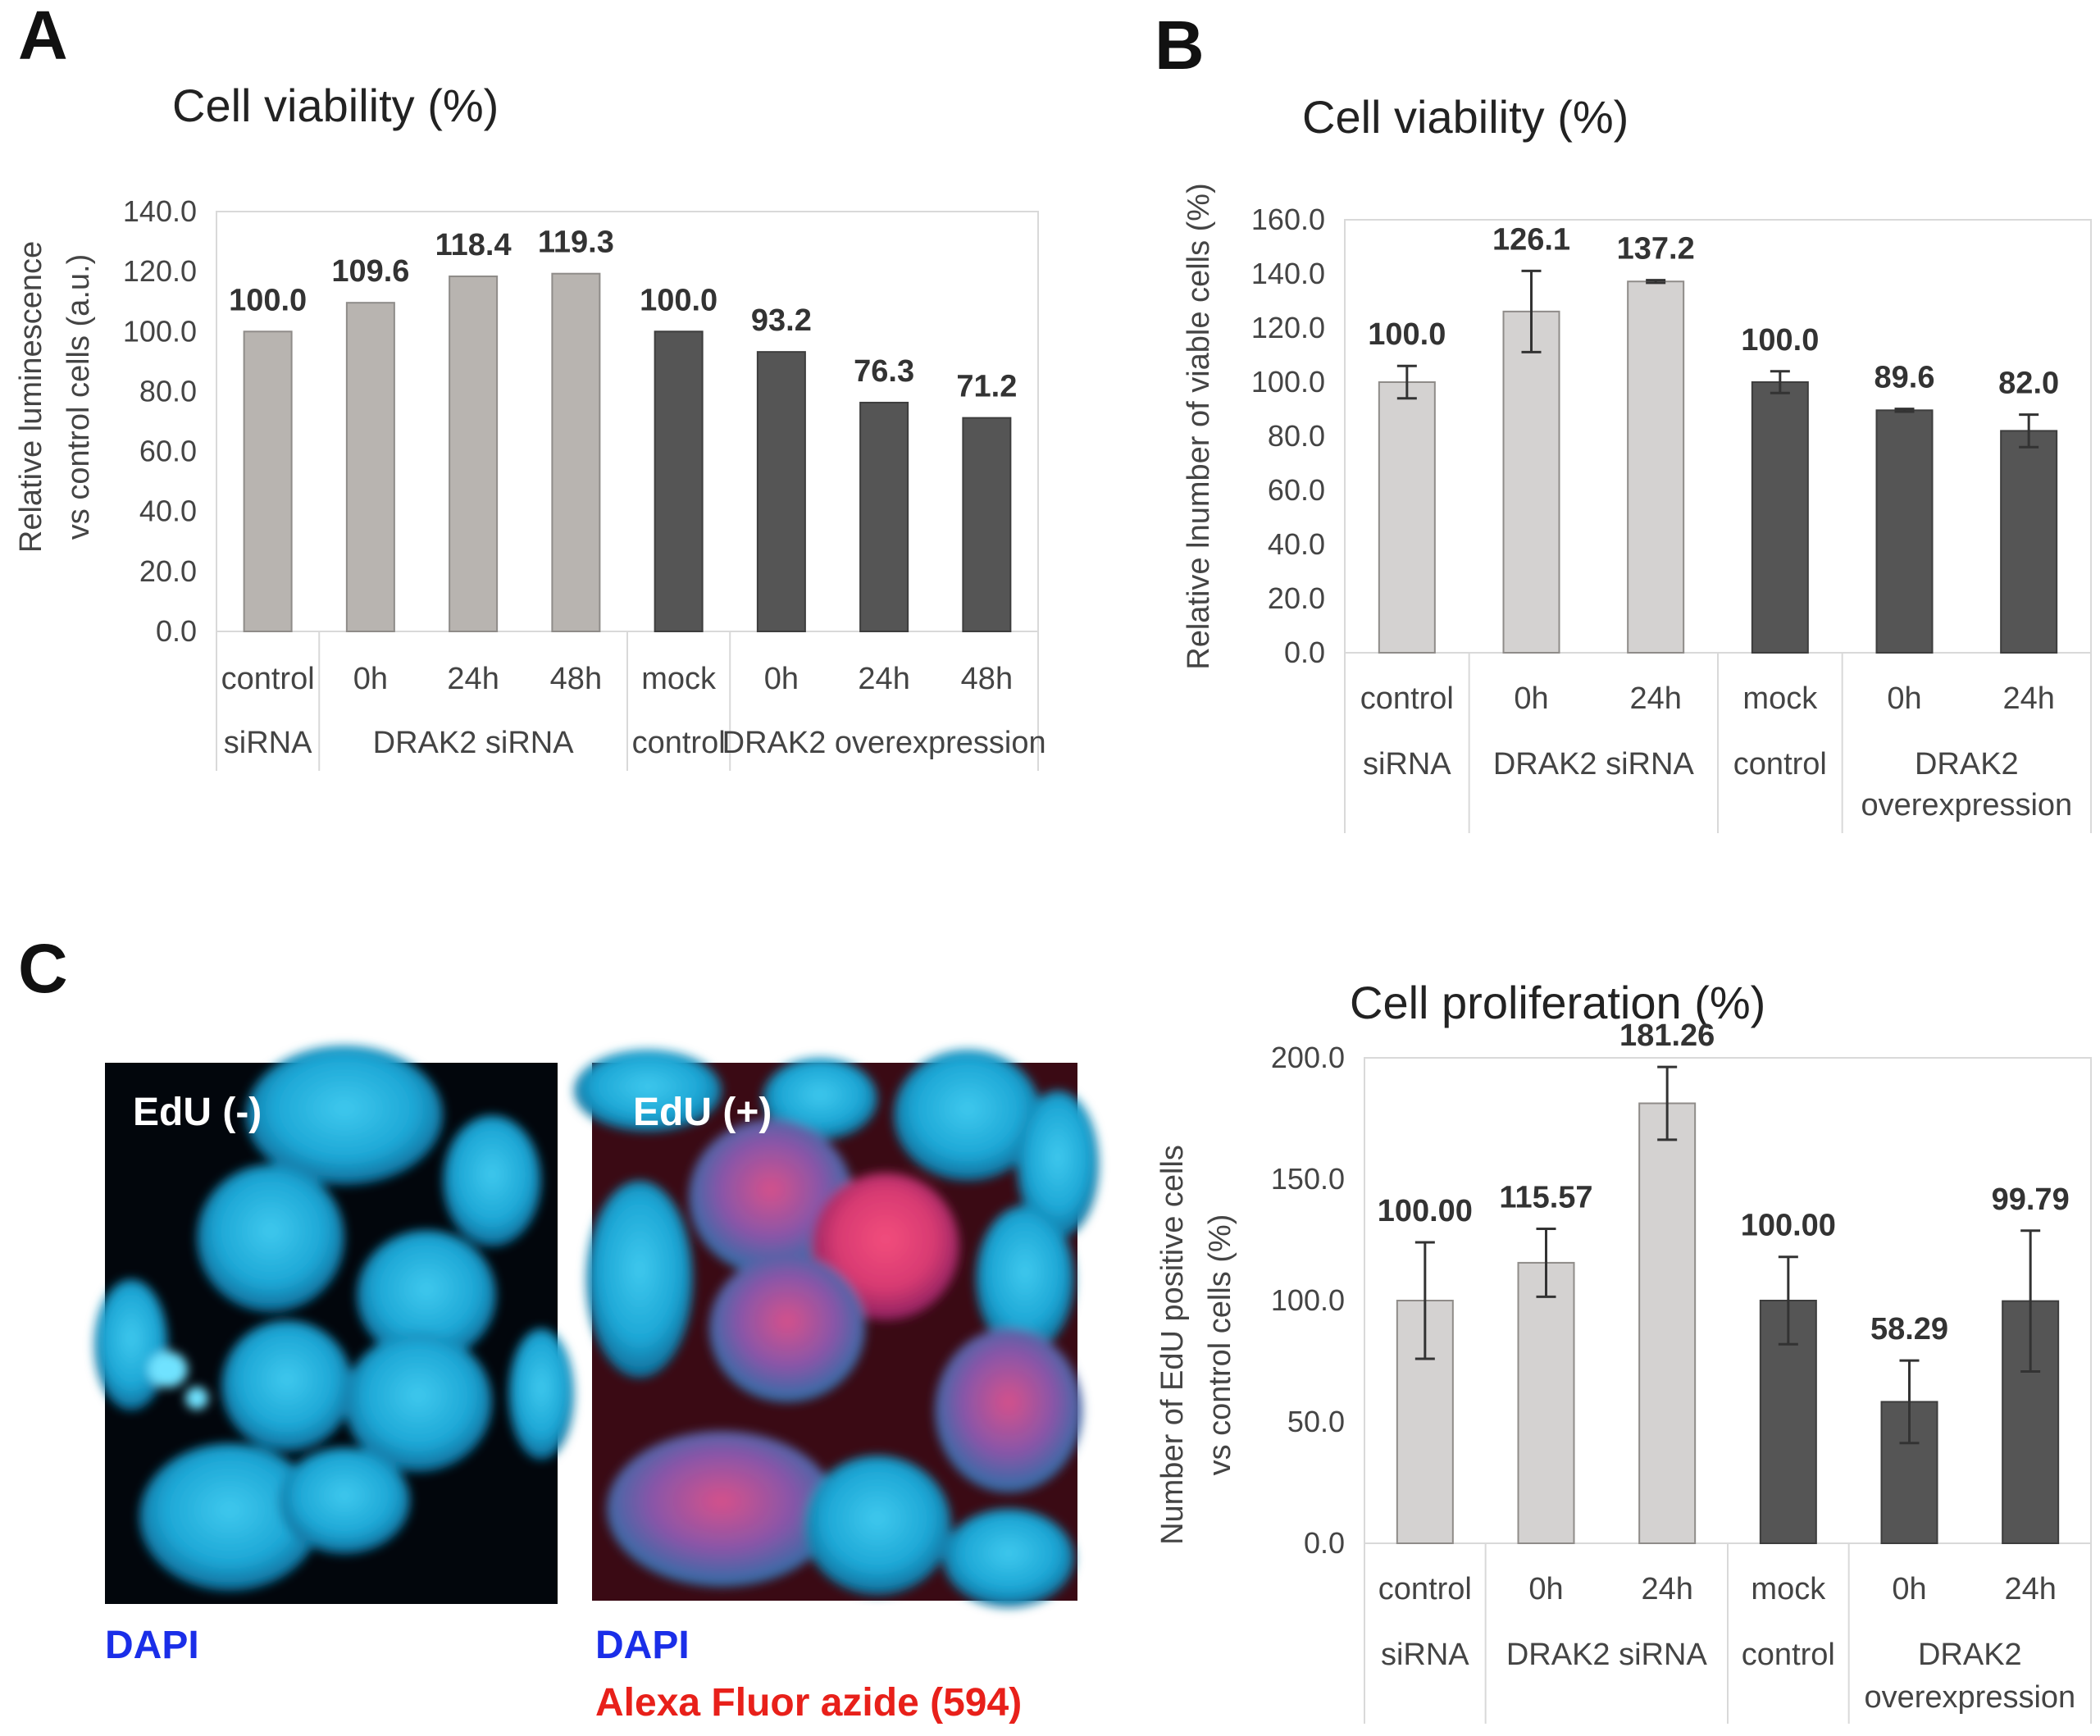 The width and height of the screenshot is (2100, 1736). I want to click on micrograph-edu-positive: EdU (+), so click(836, 1328).